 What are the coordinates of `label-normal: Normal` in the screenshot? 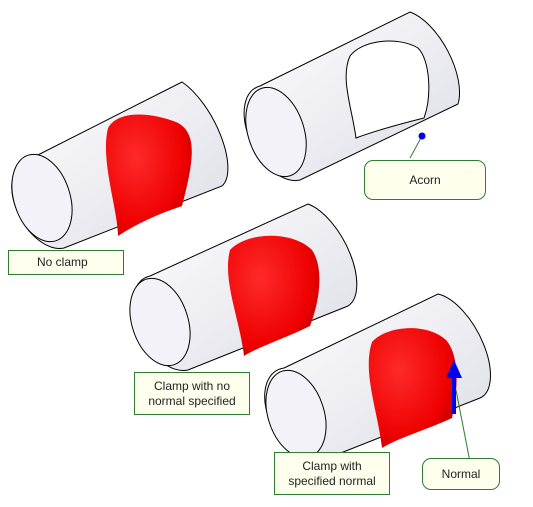 It's located at (461, 474).